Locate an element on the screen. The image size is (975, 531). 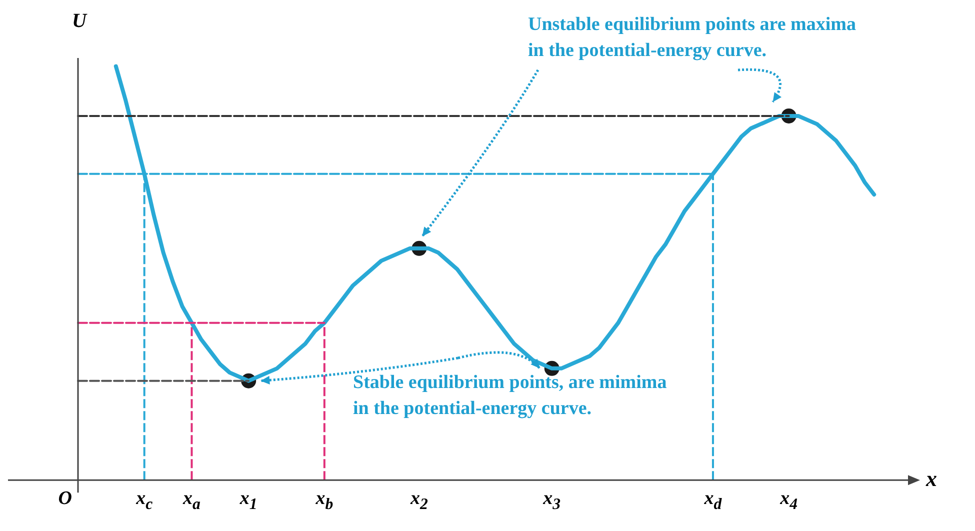
x-tick-label: x$_{a}$ is located at coordinates (192, 501).